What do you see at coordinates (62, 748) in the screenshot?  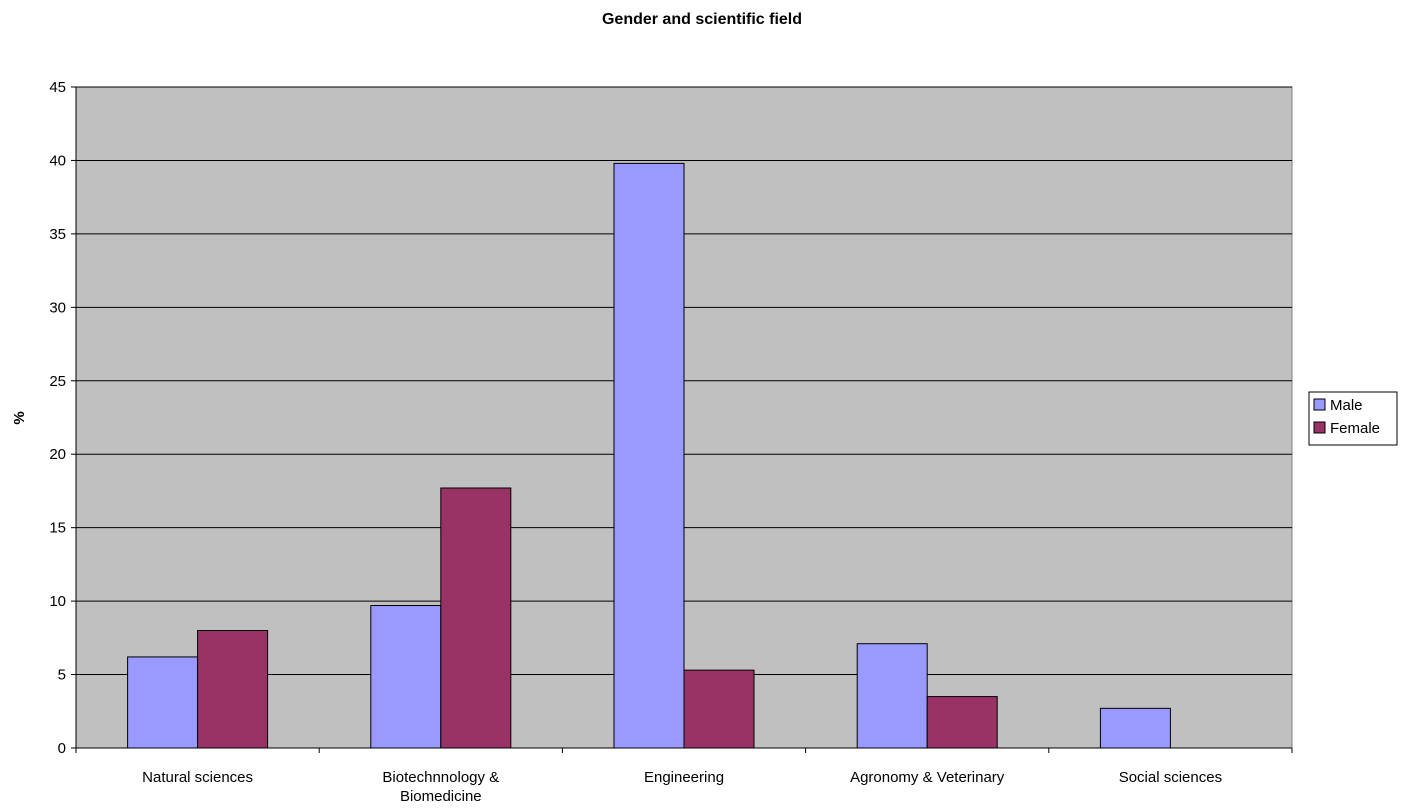 I see `y-tick-label: 0` at bounding box center [62, 748].